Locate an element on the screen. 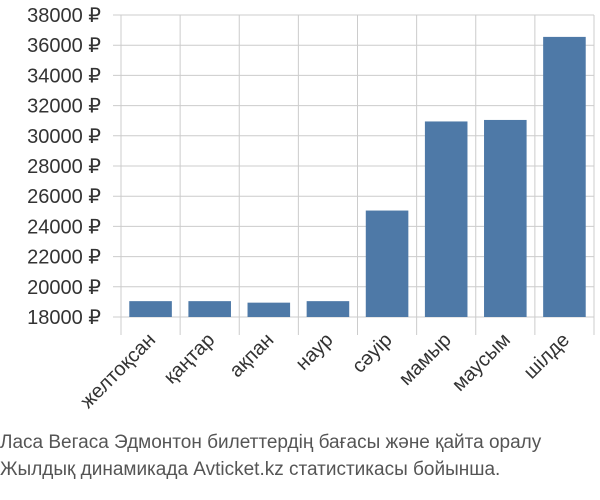 Image resolution: width=600 pixels, height=500 pixels. x-tick-label: желтоқсан is located at coordinates (118, 371).